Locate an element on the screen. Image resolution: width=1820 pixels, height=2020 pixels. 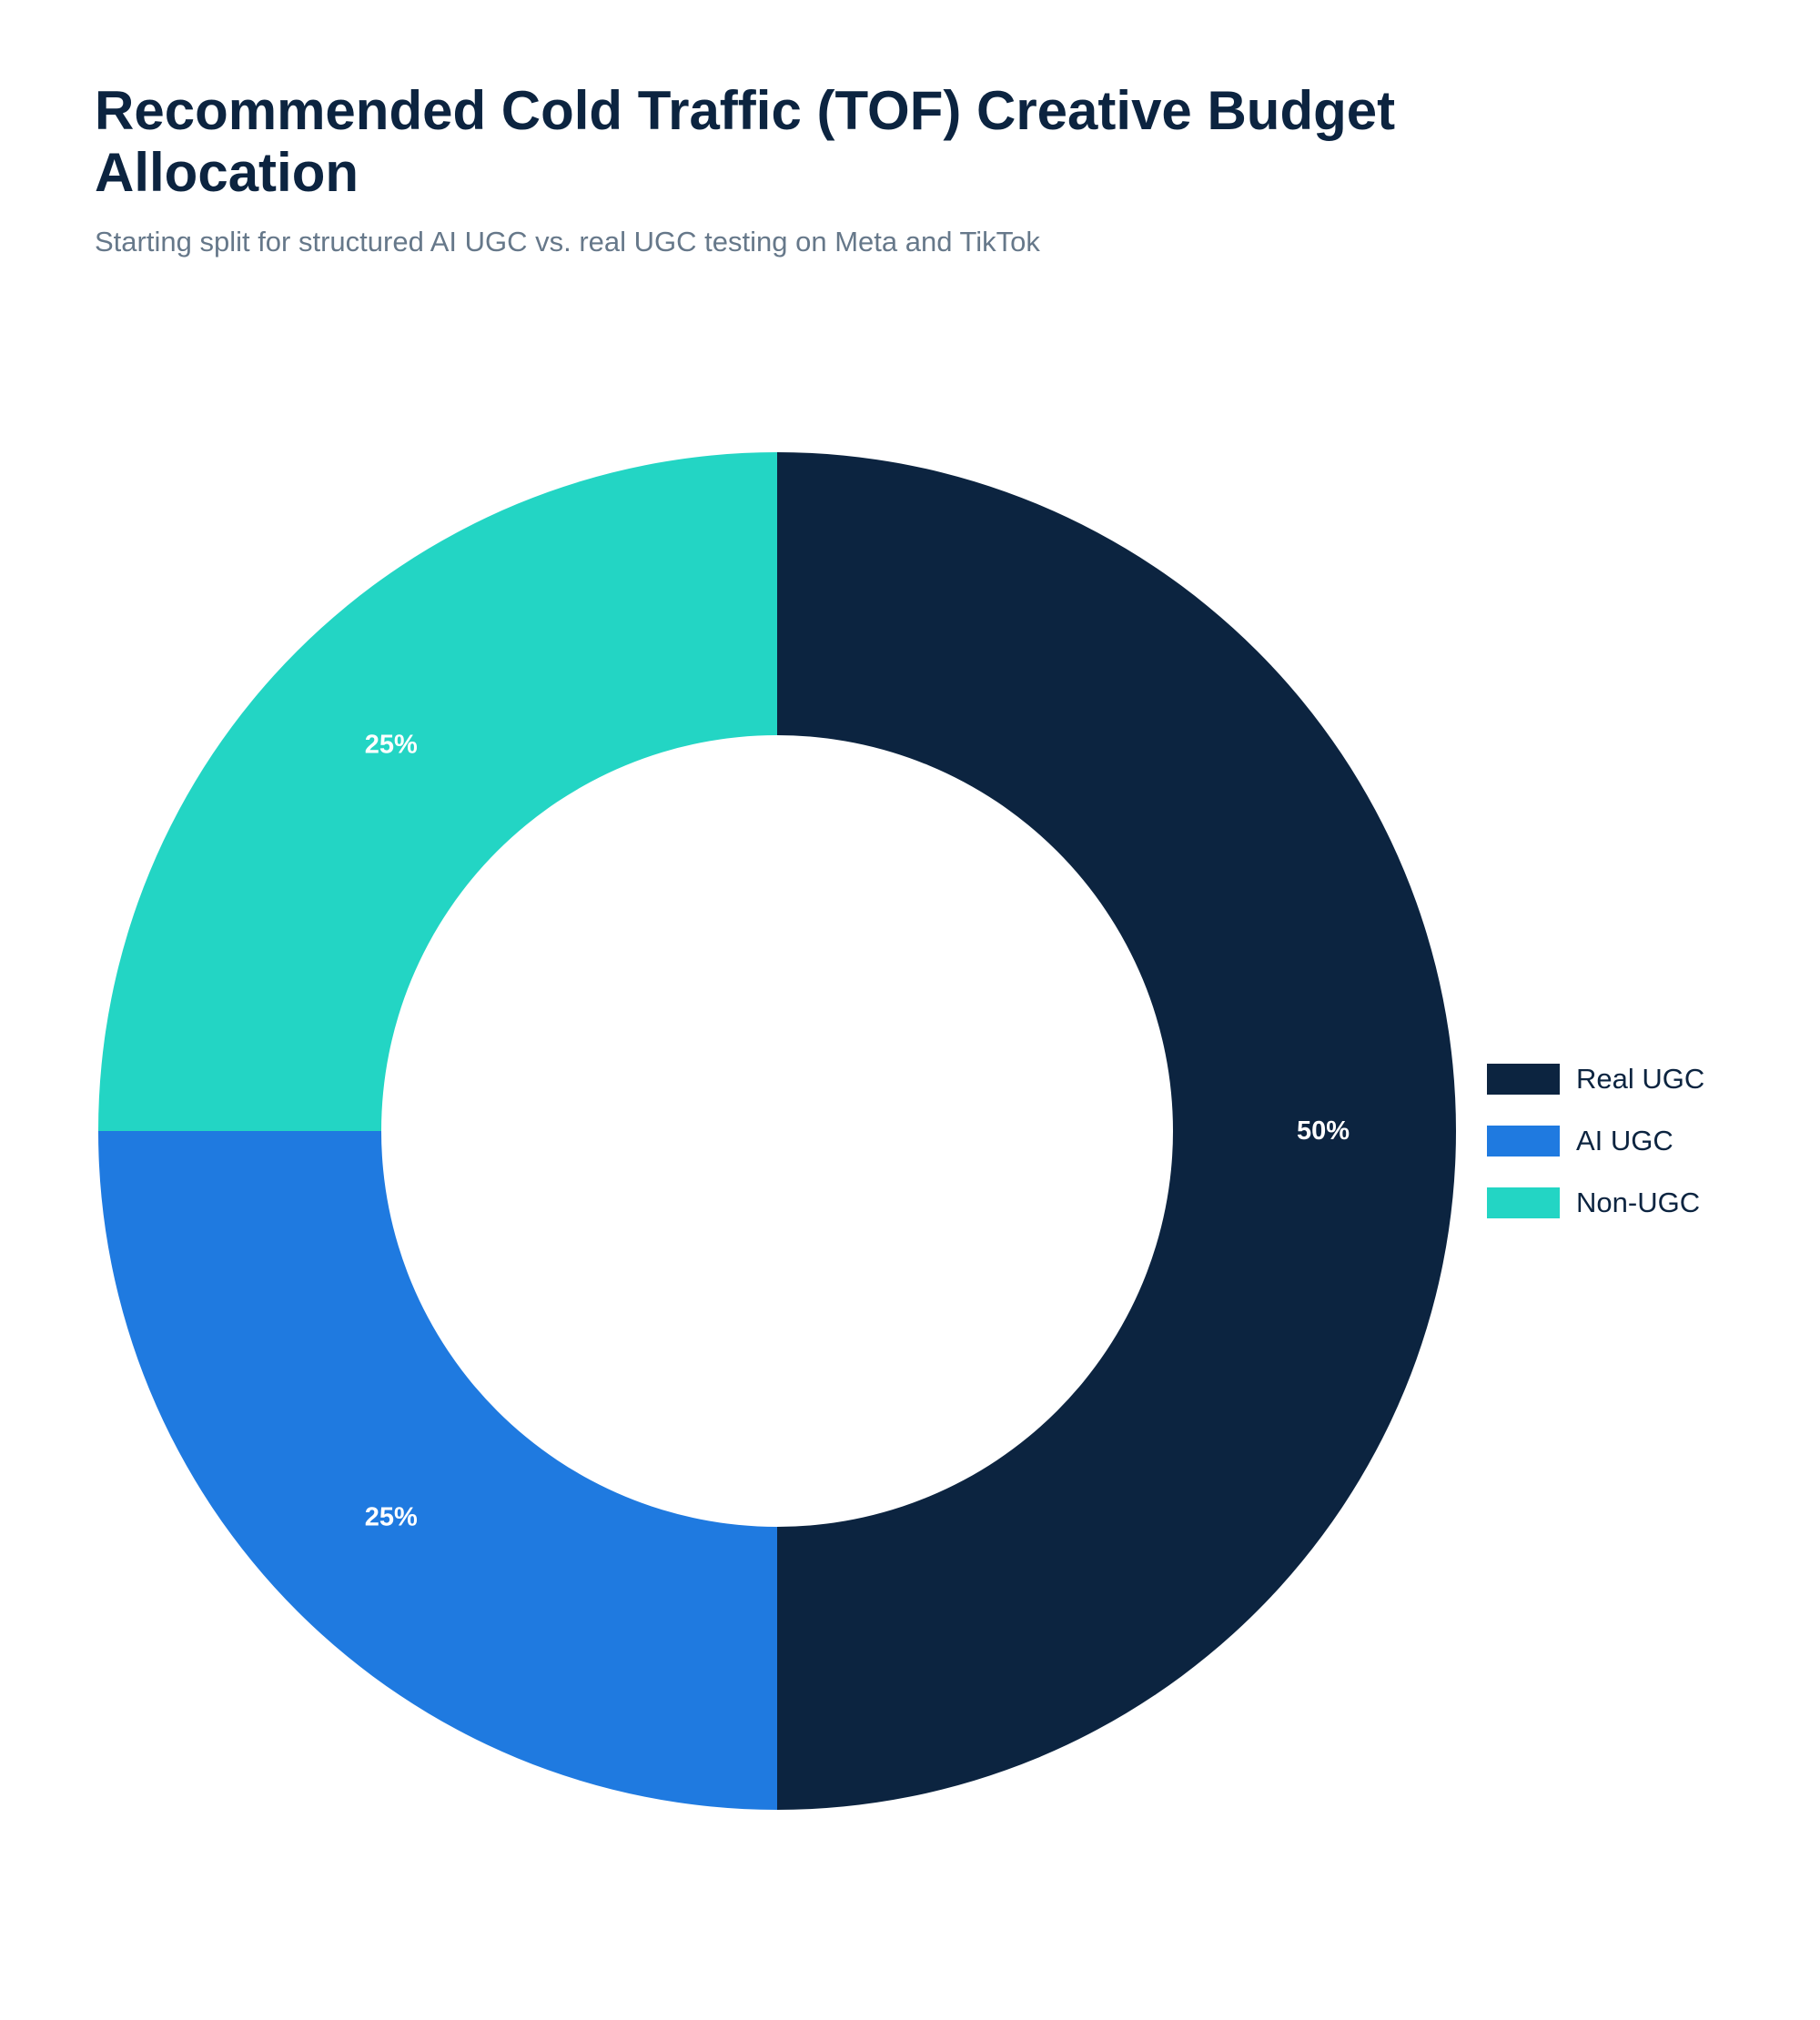
slice-ai-ugc is located at coordinates (438, 1471).